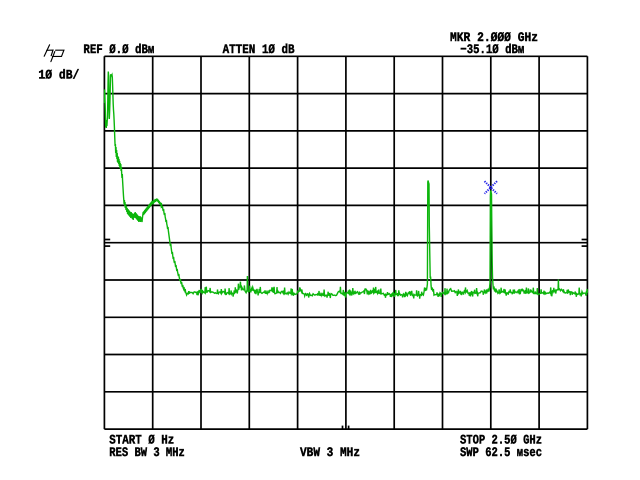 This screenshot has width=640, height=480. What do you see at coordinates (501, 440) in the screenshot?
I see `svg-text: STOP 2.5Ø GHz` at bounding box center [501, 440].